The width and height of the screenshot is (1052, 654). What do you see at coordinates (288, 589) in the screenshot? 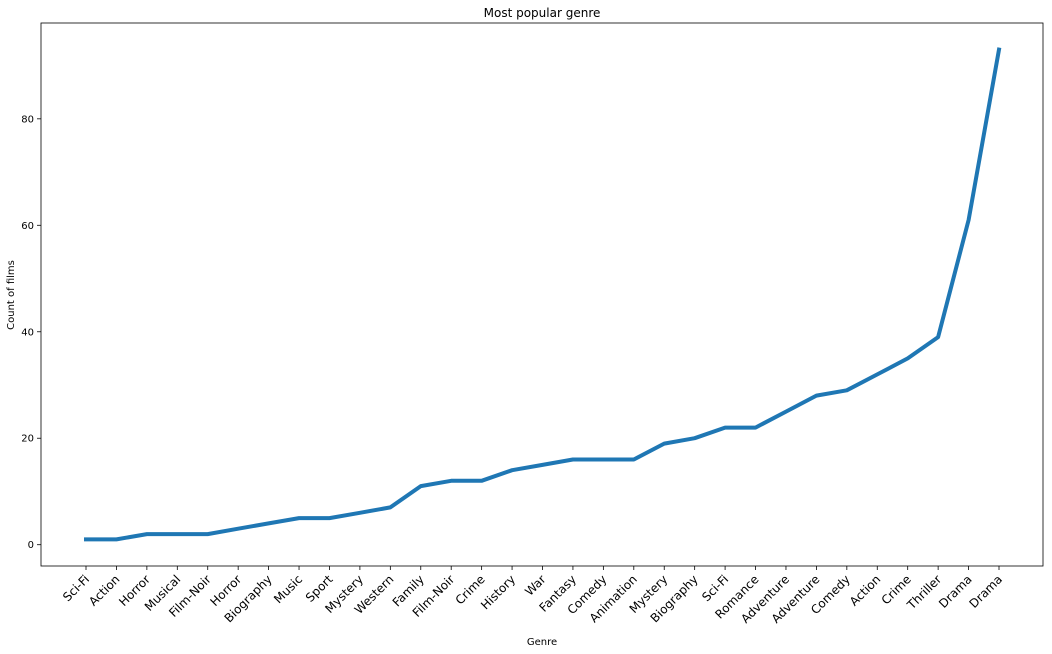
I see `x-tick-label: Music` at bounding box center [288, 589].